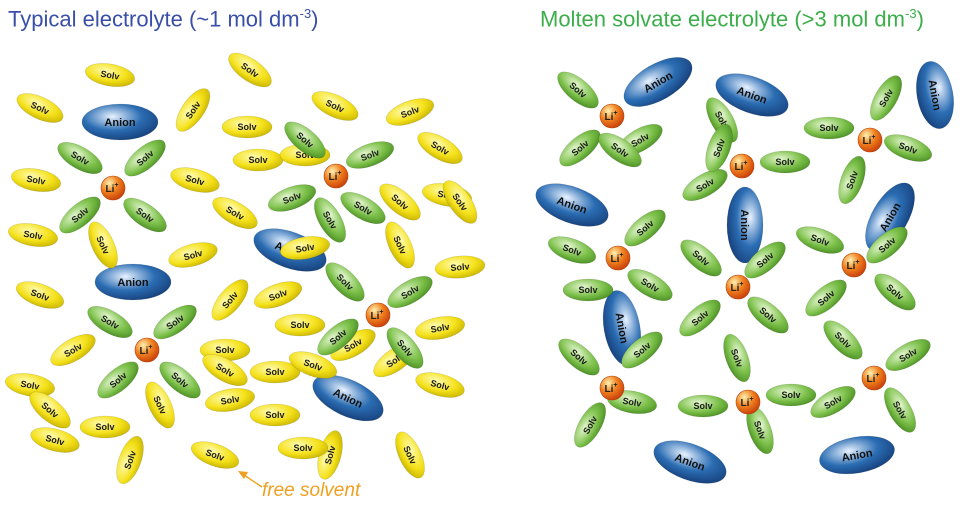 This screenshot has width=971, height=508. I want to click on annotation-arrow-layer, so click(250, 479).